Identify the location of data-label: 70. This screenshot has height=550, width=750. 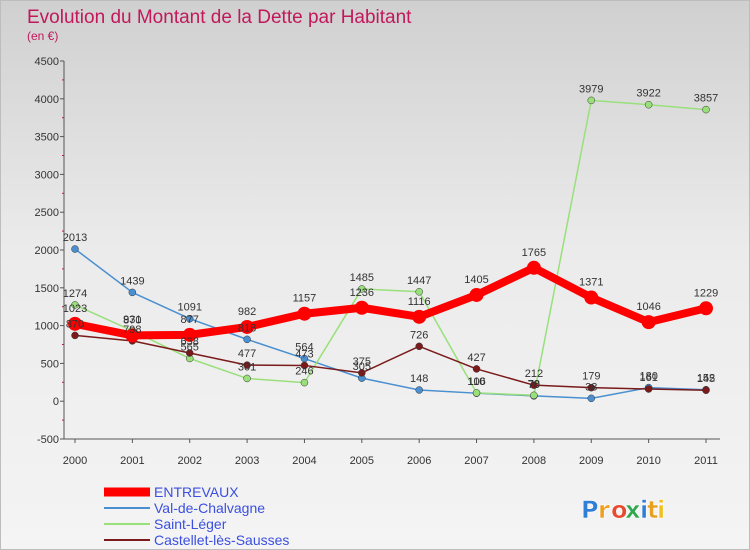
(534, 385).